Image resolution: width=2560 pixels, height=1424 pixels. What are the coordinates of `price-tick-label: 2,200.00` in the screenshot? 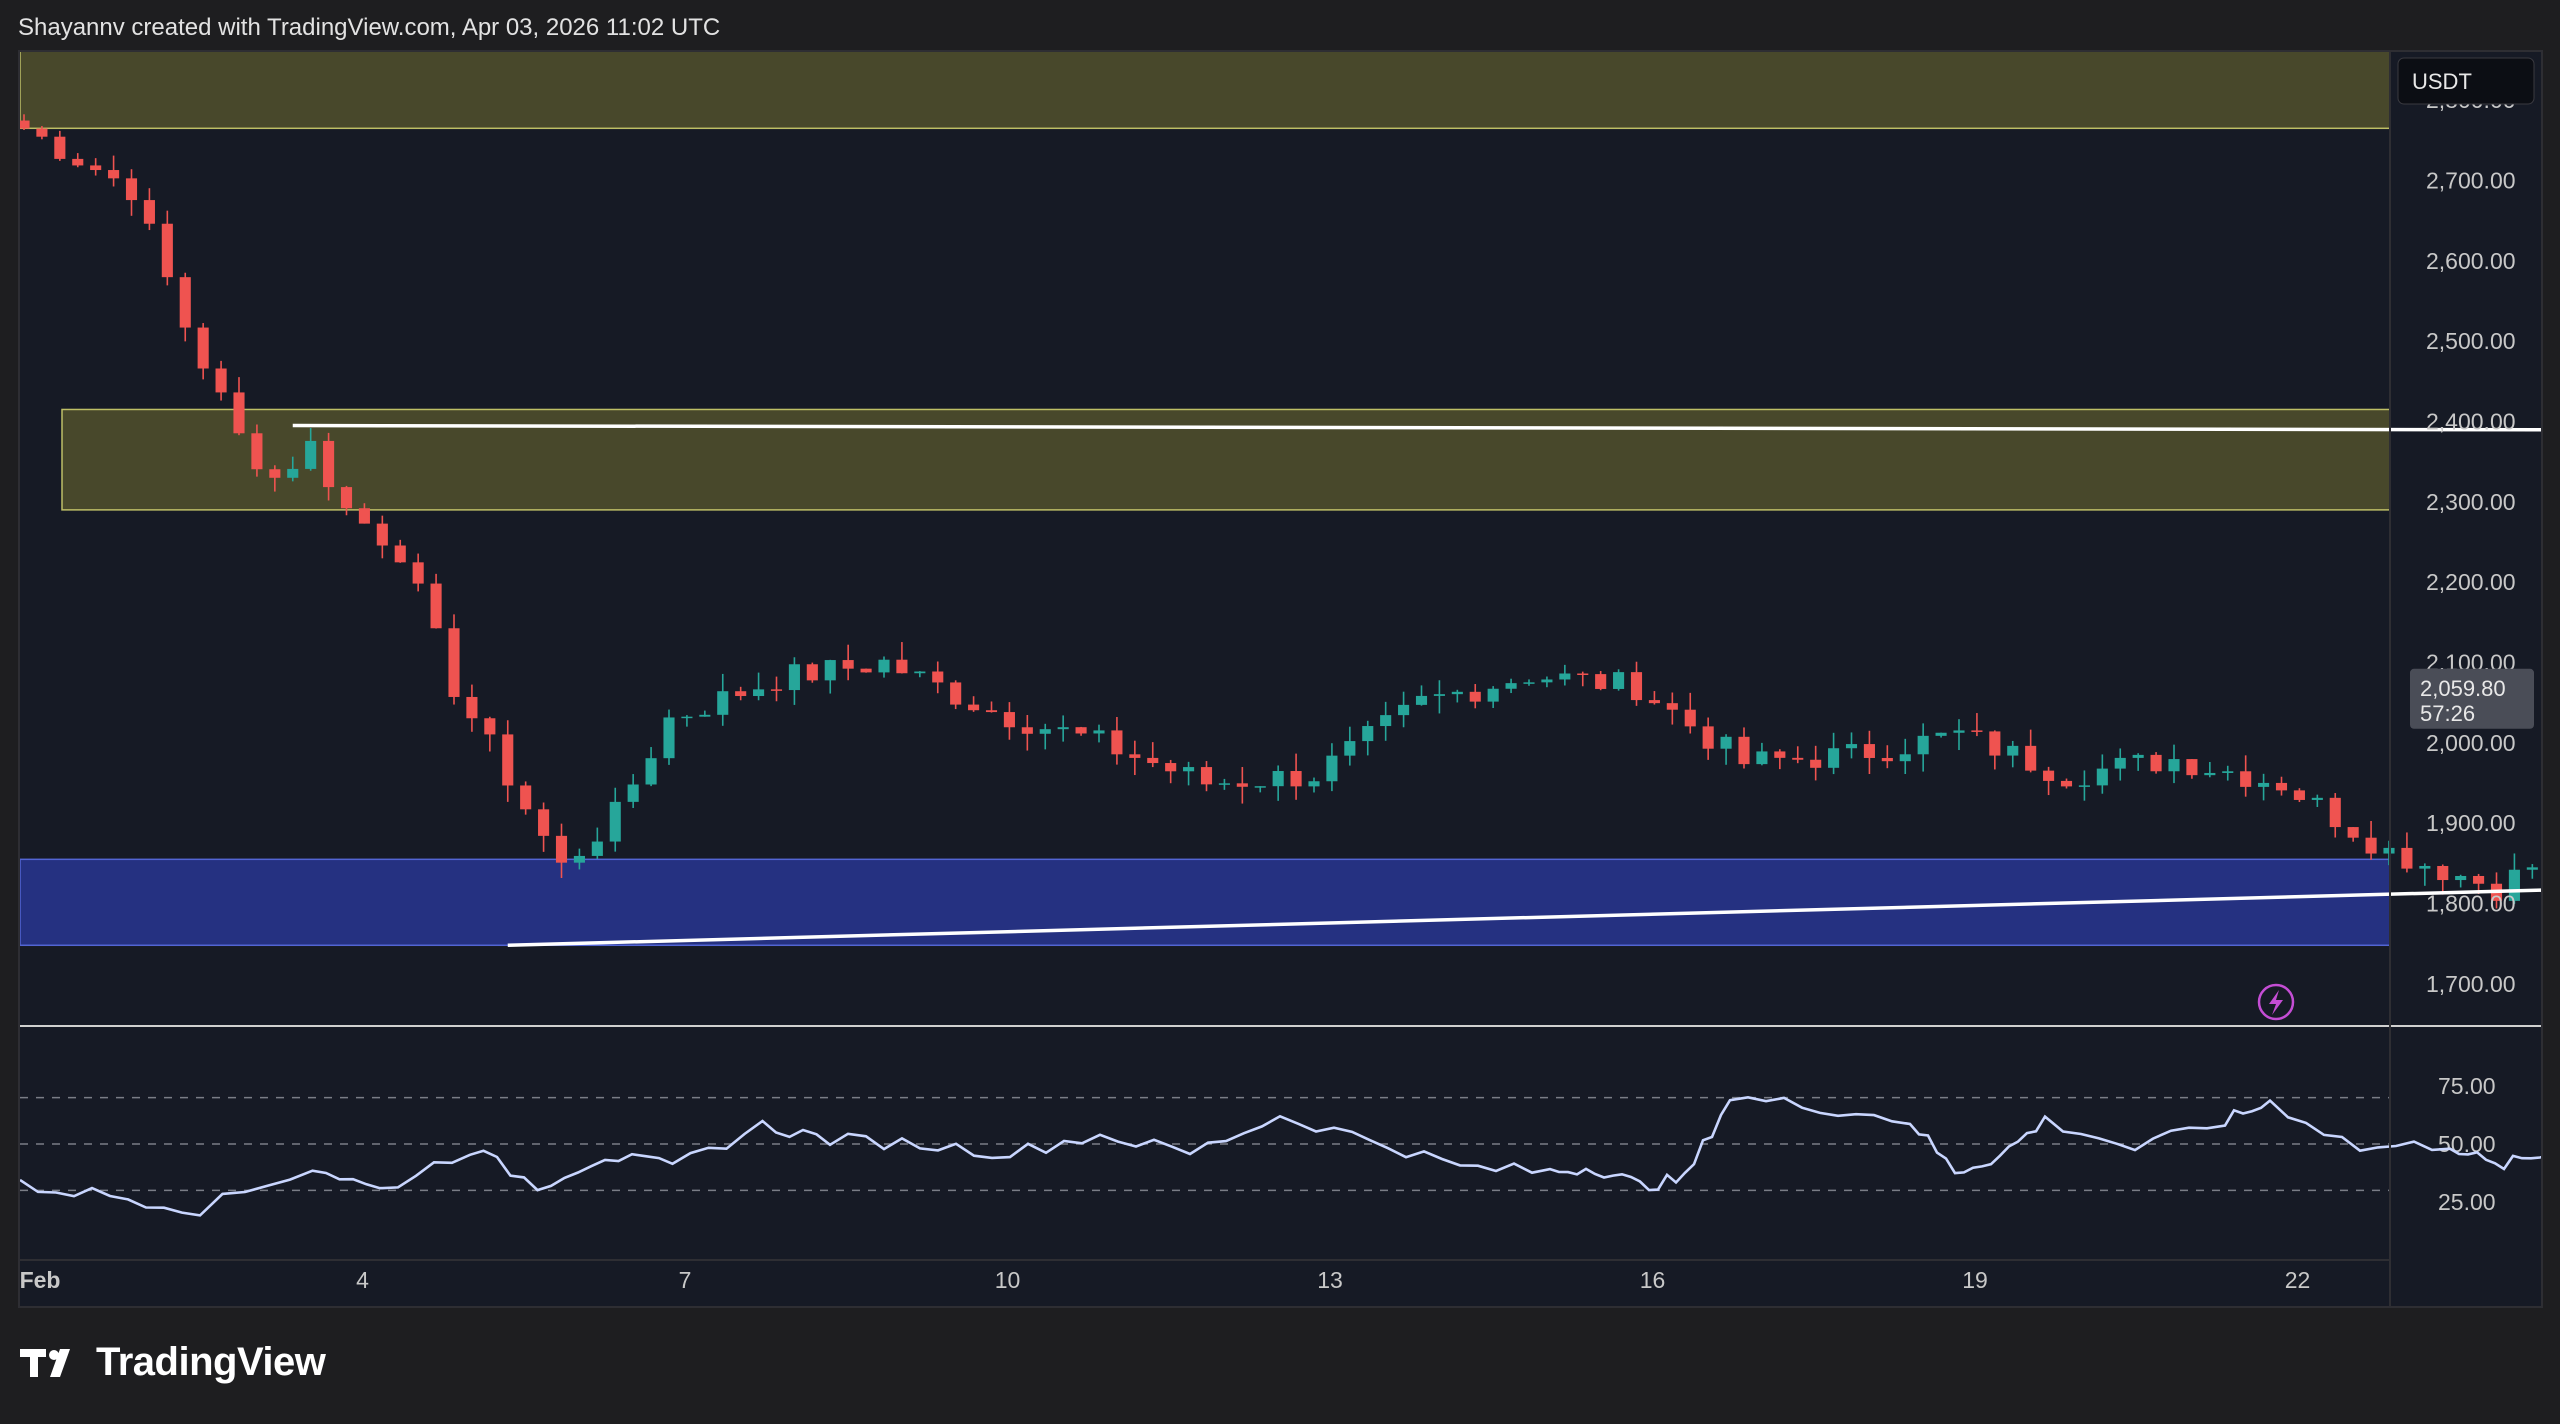 It's located at (2471, 582).